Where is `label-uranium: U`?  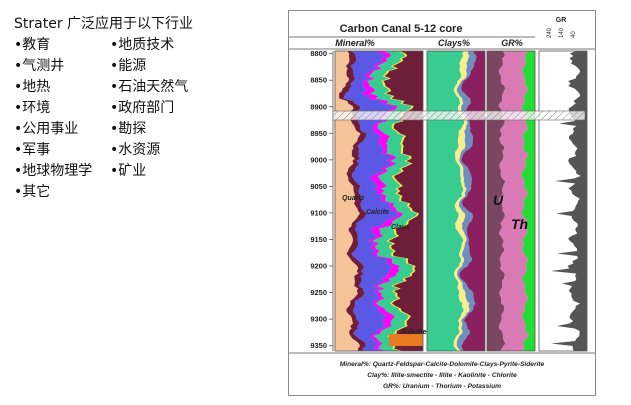
label-uranium: U is located at coordinates (498, 200).